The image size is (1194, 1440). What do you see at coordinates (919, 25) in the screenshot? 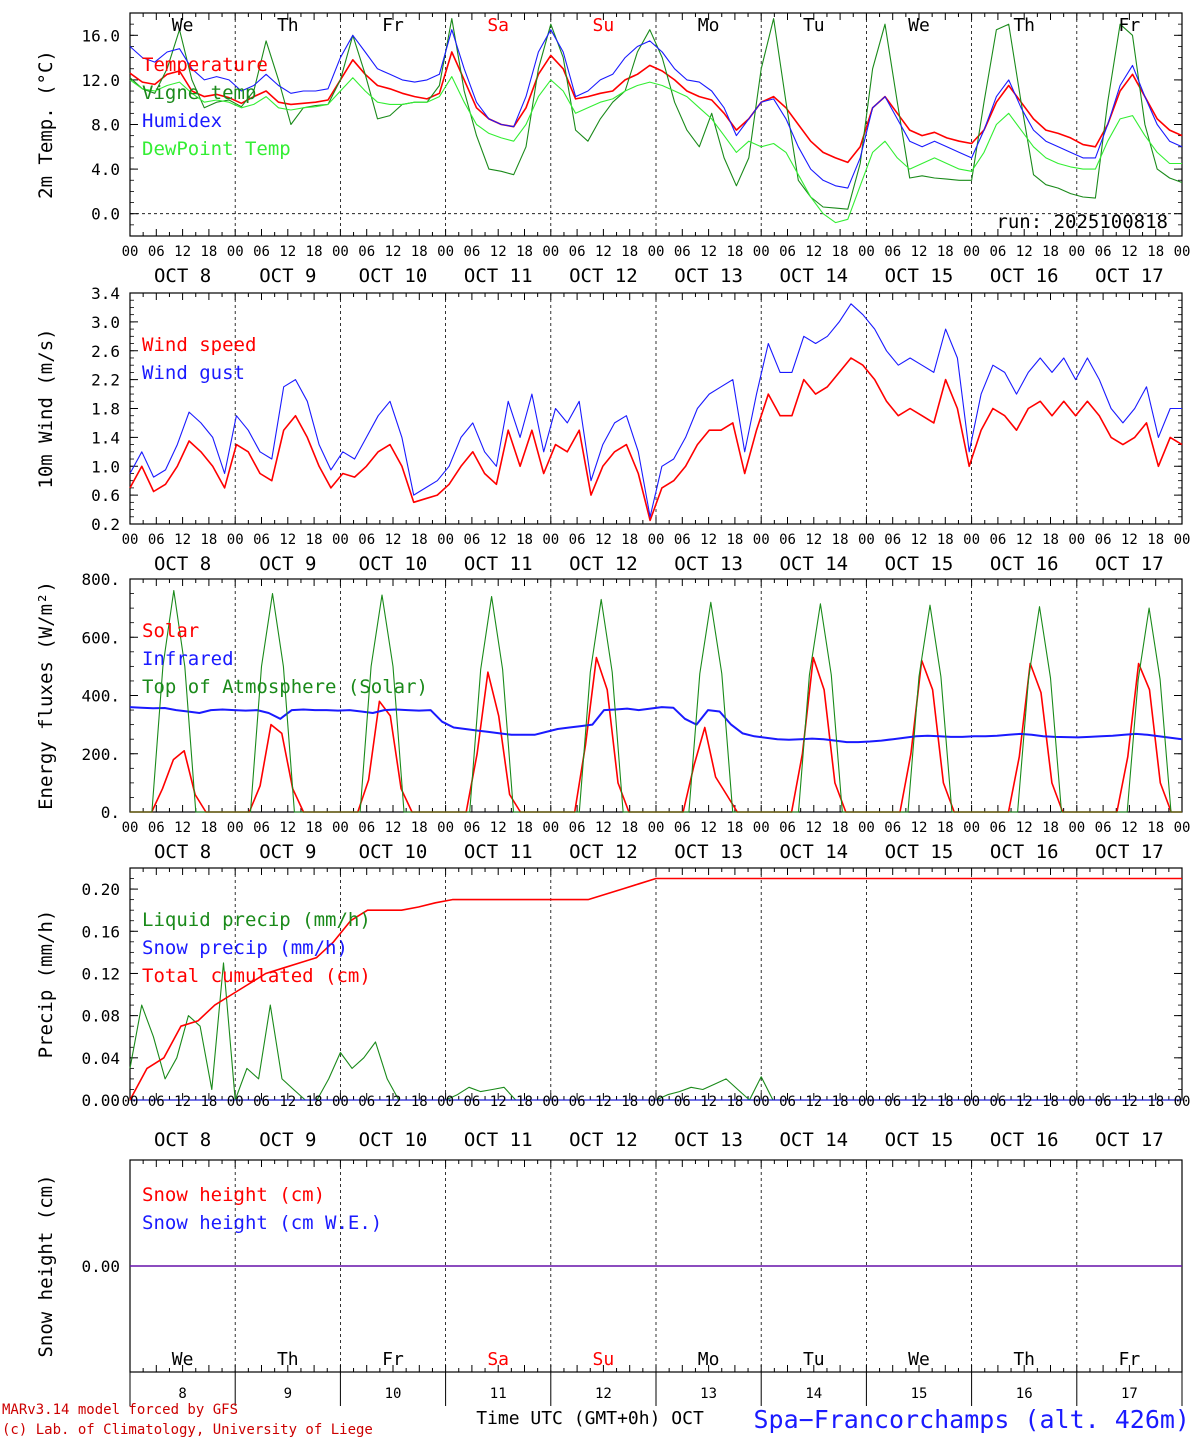
I see `weekday-label-top: We` at bounding box center [919, 25].